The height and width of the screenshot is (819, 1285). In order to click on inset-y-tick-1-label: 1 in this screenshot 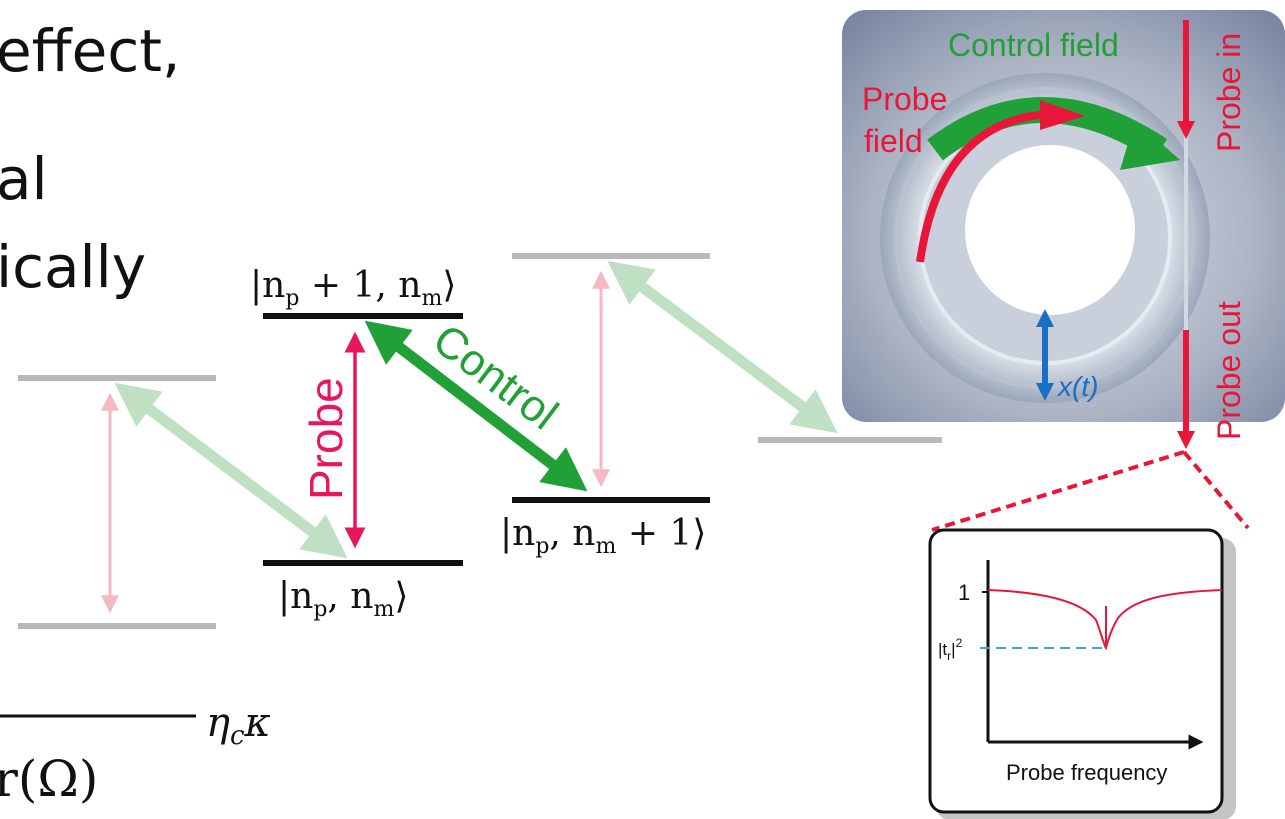, I will do `click(964, 592)`.